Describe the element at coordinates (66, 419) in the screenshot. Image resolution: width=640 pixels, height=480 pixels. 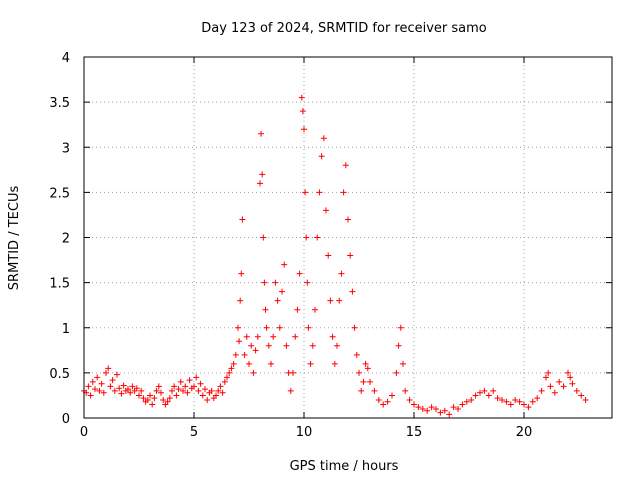
I see `y-tick-label: 0` at that location.